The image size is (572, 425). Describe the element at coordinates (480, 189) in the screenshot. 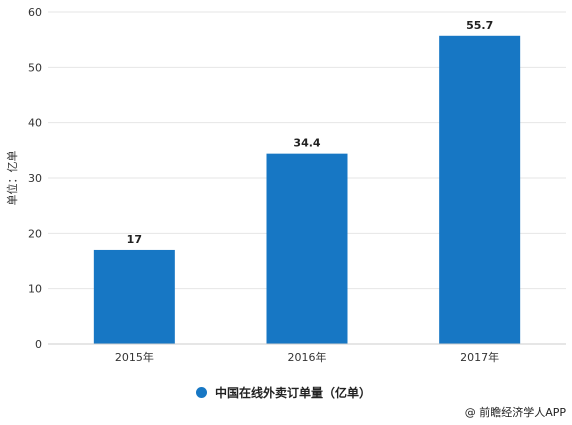

I see `bar-2017年` at that location.